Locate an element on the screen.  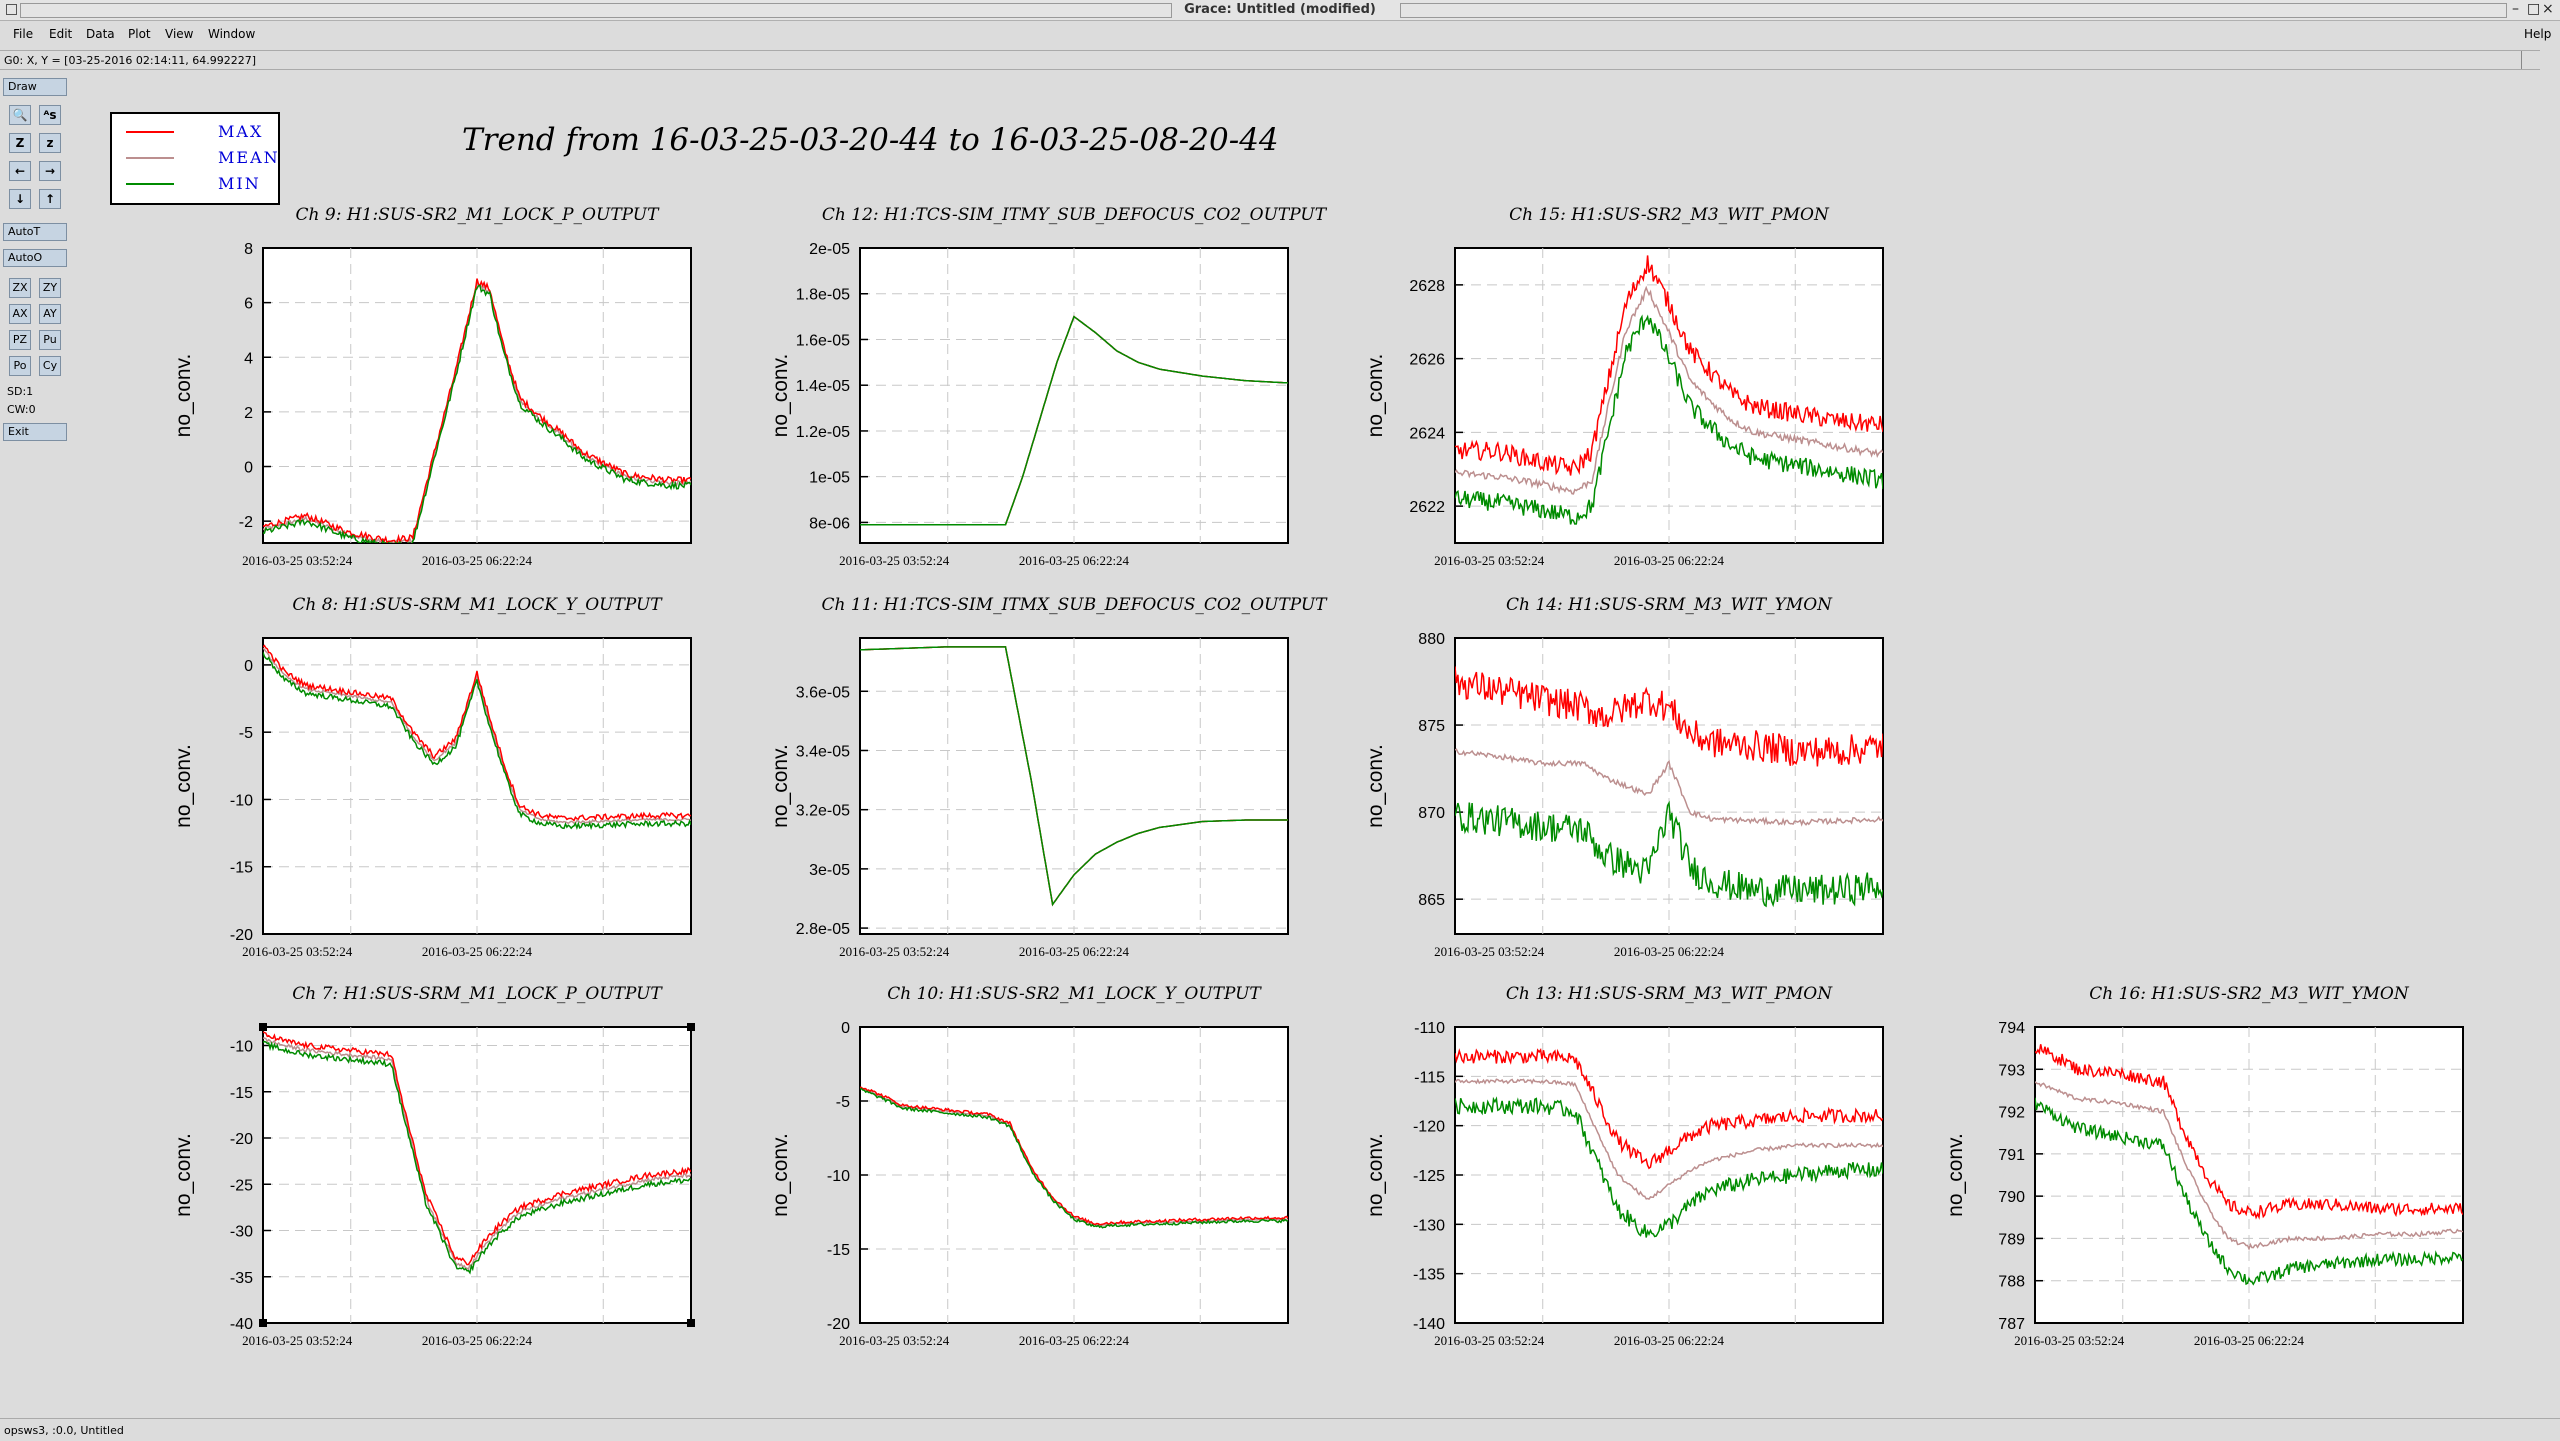
toolbar-ax-button: AX is located at coordinates (20, 314).